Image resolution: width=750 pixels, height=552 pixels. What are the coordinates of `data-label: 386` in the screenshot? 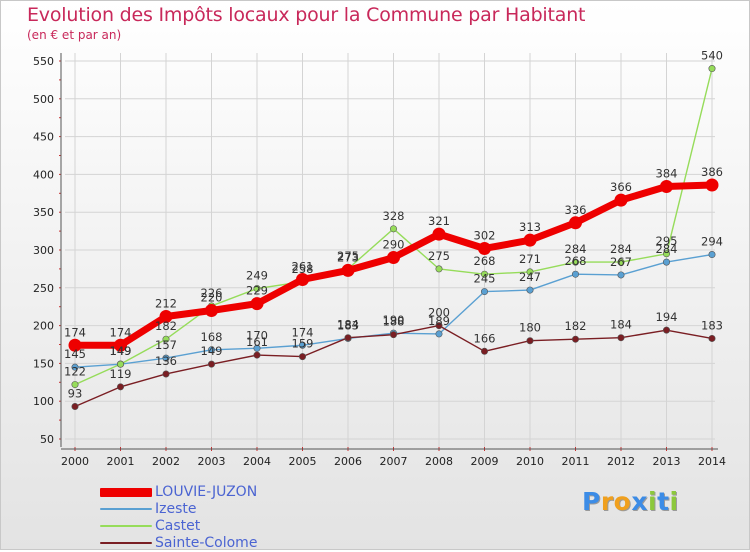 It's located at (712, 172).